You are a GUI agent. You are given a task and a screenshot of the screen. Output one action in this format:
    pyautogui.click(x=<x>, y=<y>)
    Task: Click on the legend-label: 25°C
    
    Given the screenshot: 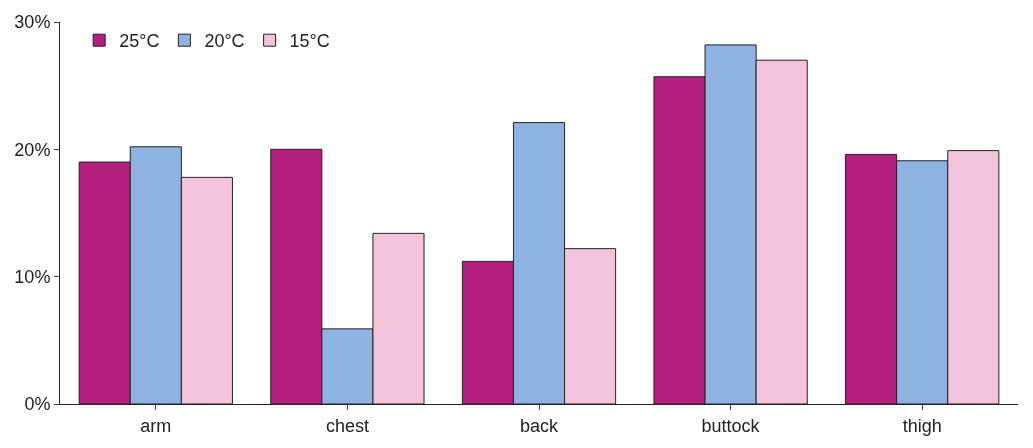 What is the action you would take?
    pyautogui.click(x=139, y=41)
    